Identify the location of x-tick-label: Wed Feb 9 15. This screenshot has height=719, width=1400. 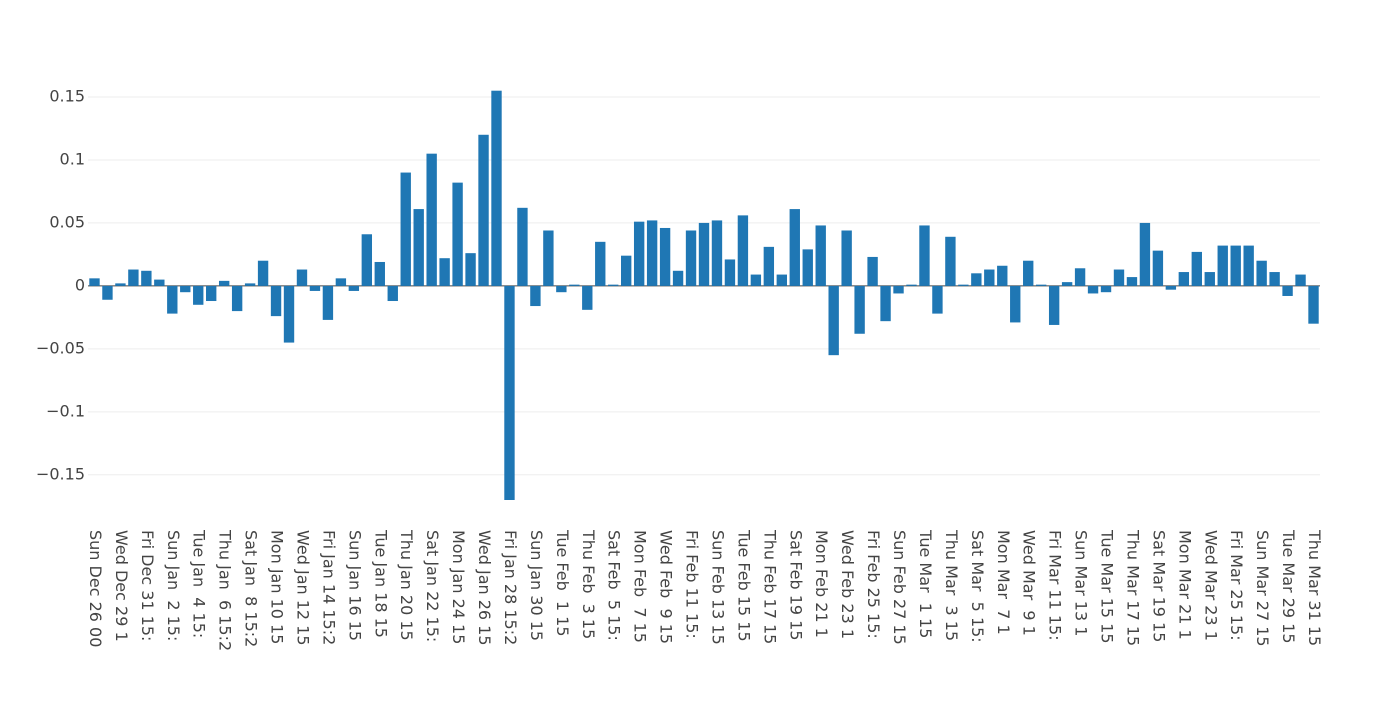
(666, 587).